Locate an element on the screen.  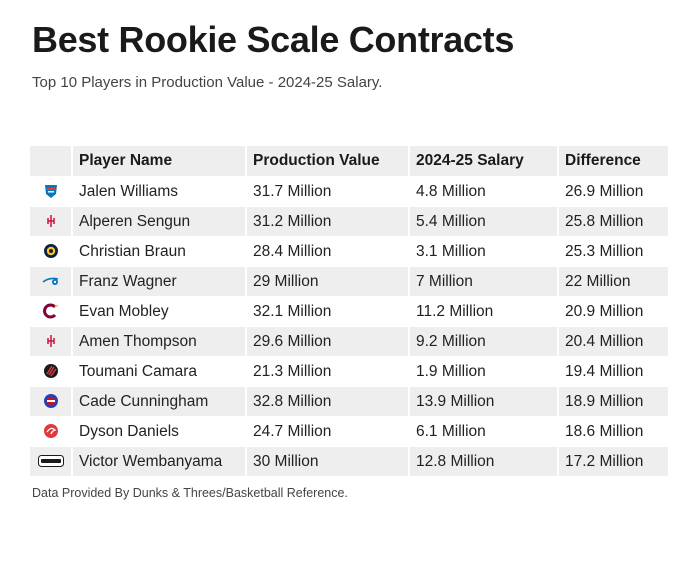
cleveland-cavaliers-logo is located at coordinates (50, 311).